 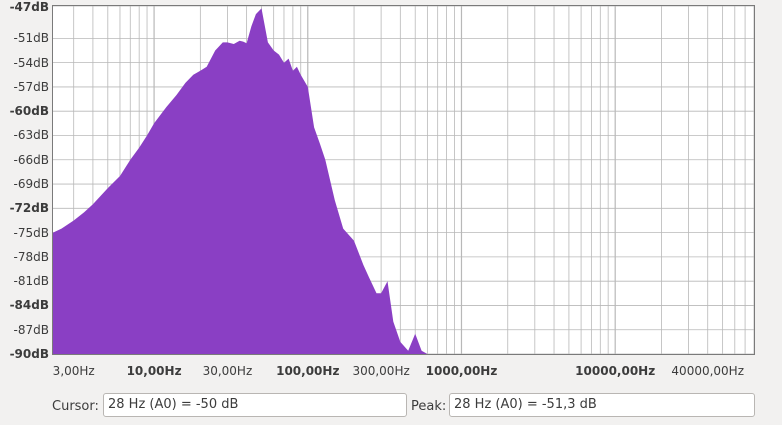 I want to click on x-tick-label: 40000,00Hz, so click(x=708, y=371).